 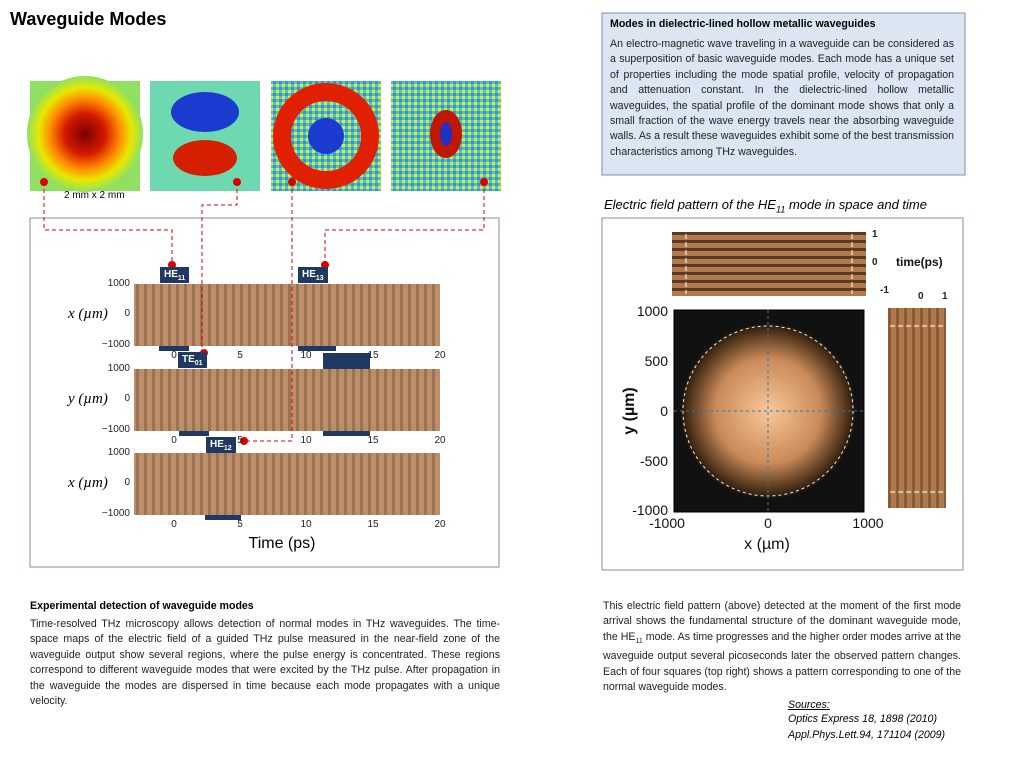 What do you see at coordinates (919, 262) in the screenshot?
I see `time-label: time(ps)` at bounding box center [919, 262].